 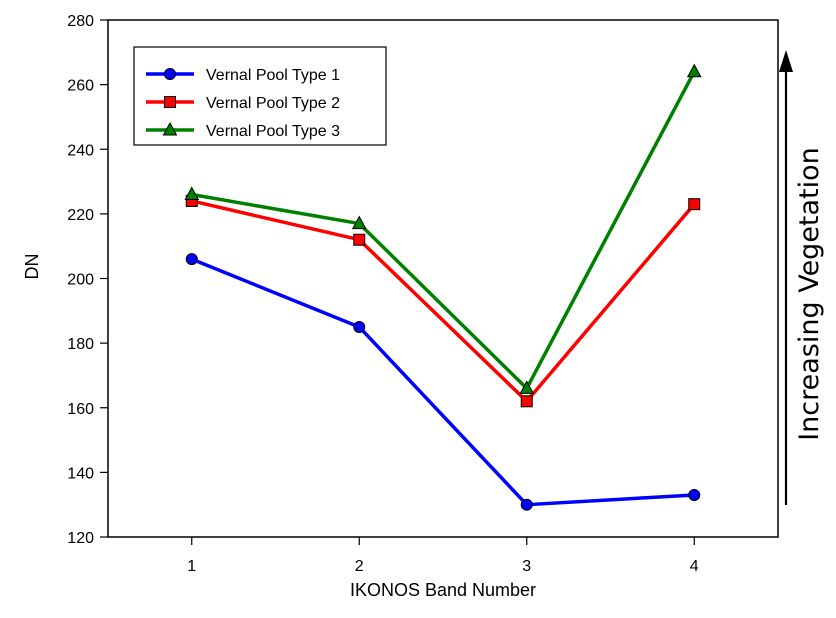 I want to click on y-tick-label: 260, so click(x=80, y=86).